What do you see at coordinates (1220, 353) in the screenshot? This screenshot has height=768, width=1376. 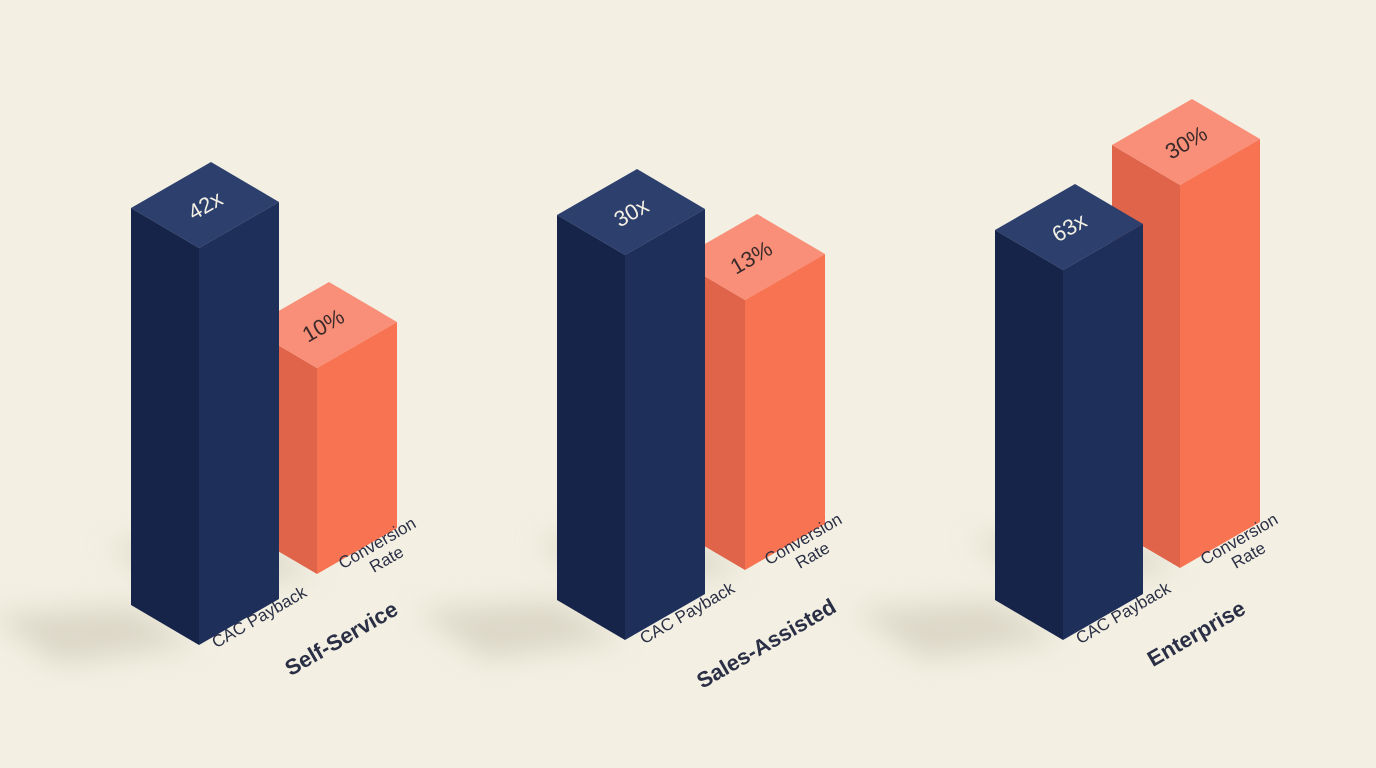 I see `enterprise-conversion-rate-bar-right-face` at bounding box center [1220, 353].